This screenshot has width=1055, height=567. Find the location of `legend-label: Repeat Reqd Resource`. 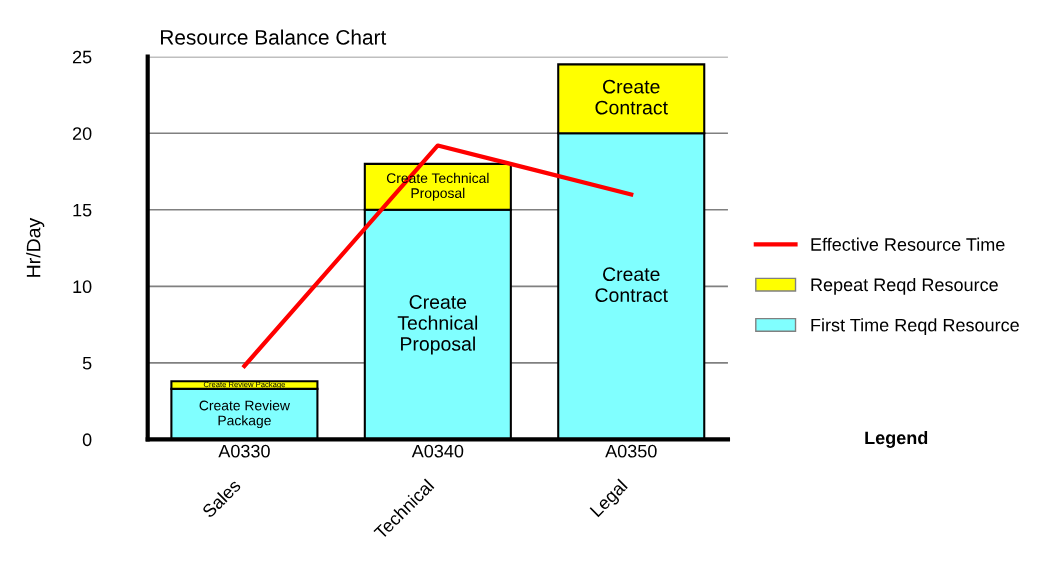

legend-label: Repeat Reqd Resource is located at coordinates (904, 286).